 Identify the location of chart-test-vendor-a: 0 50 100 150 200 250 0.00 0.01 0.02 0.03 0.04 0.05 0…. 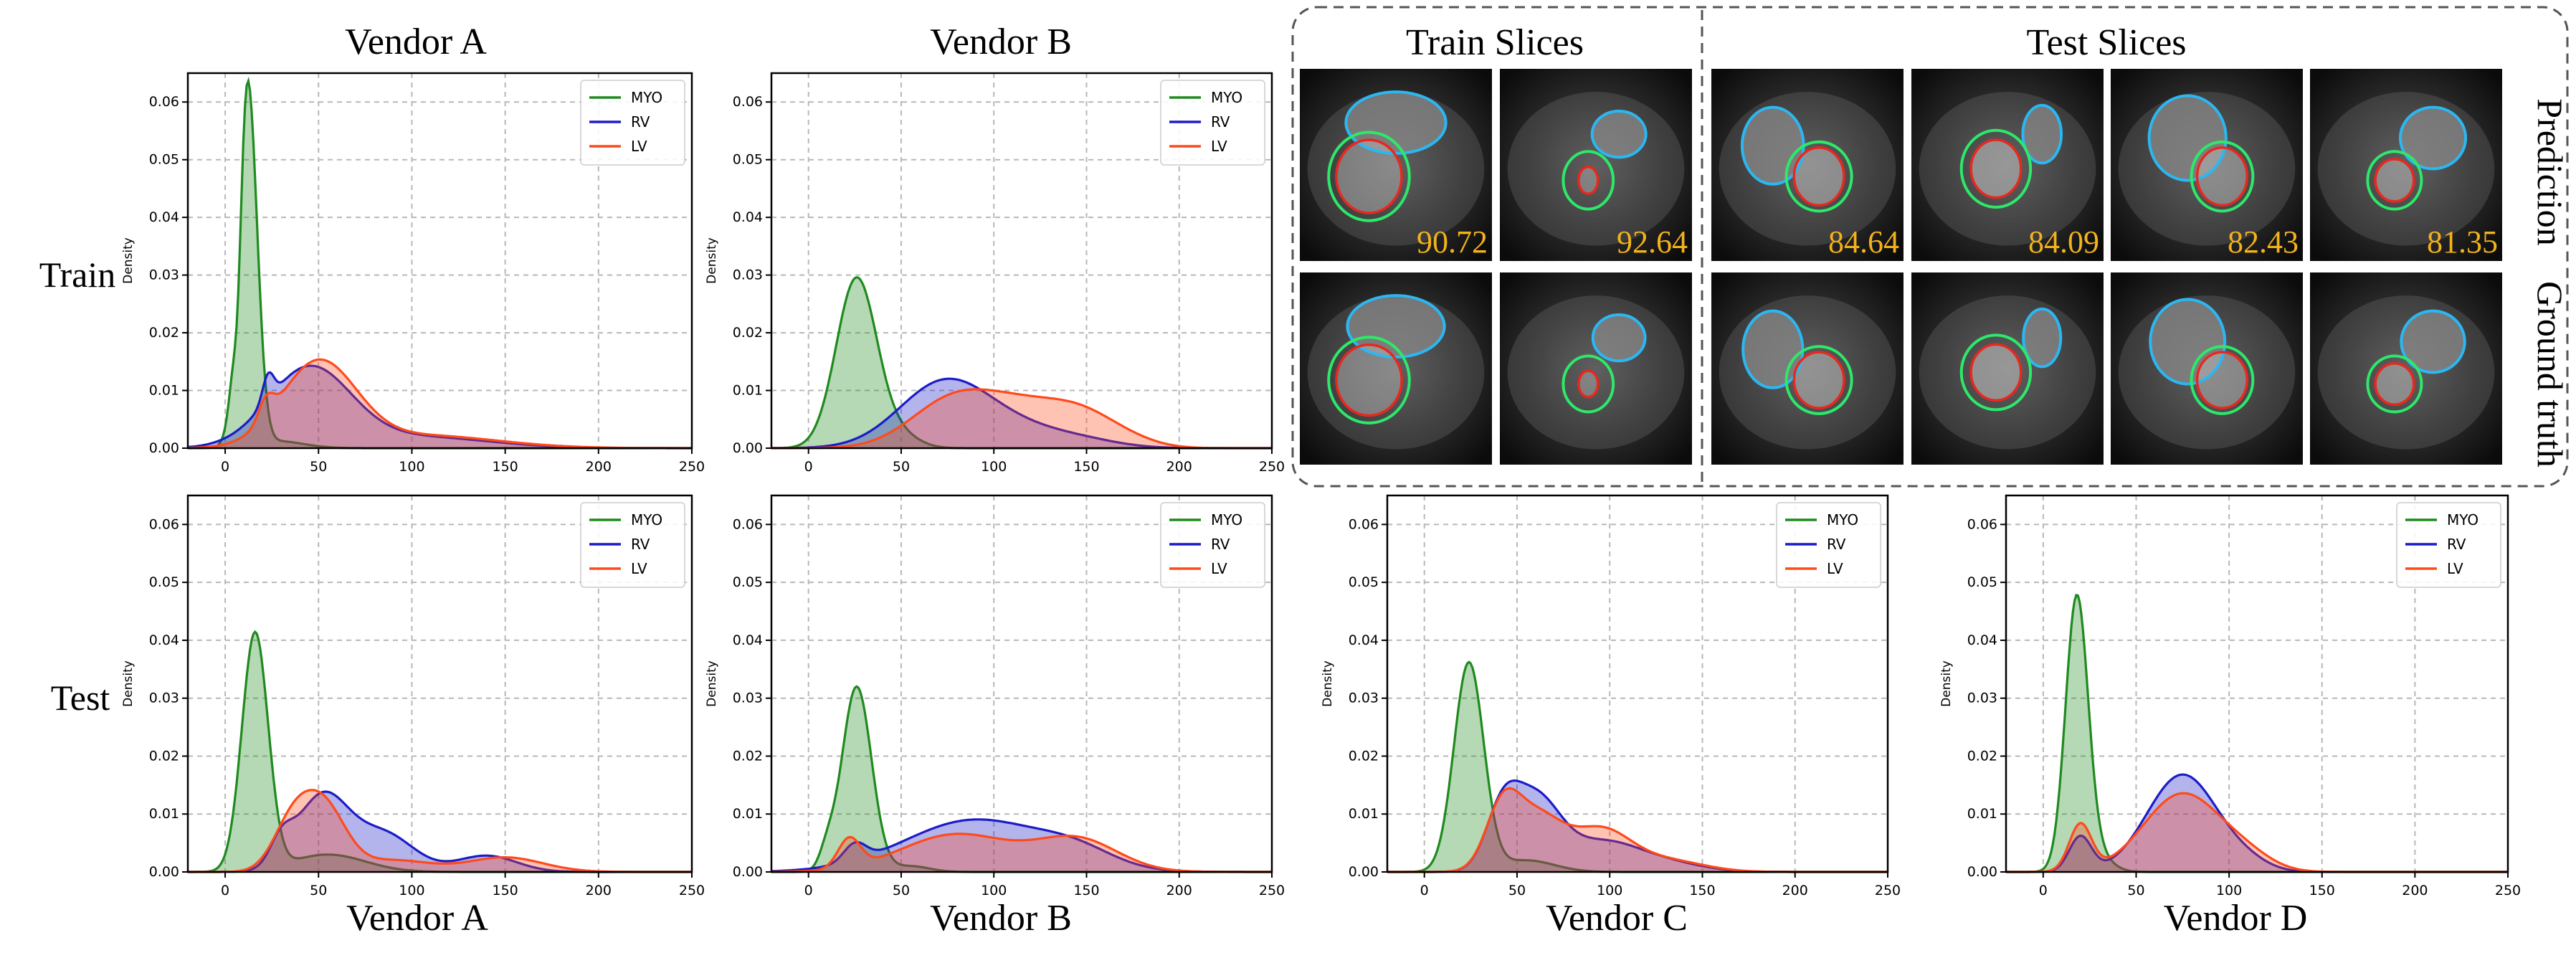
(413, 696).